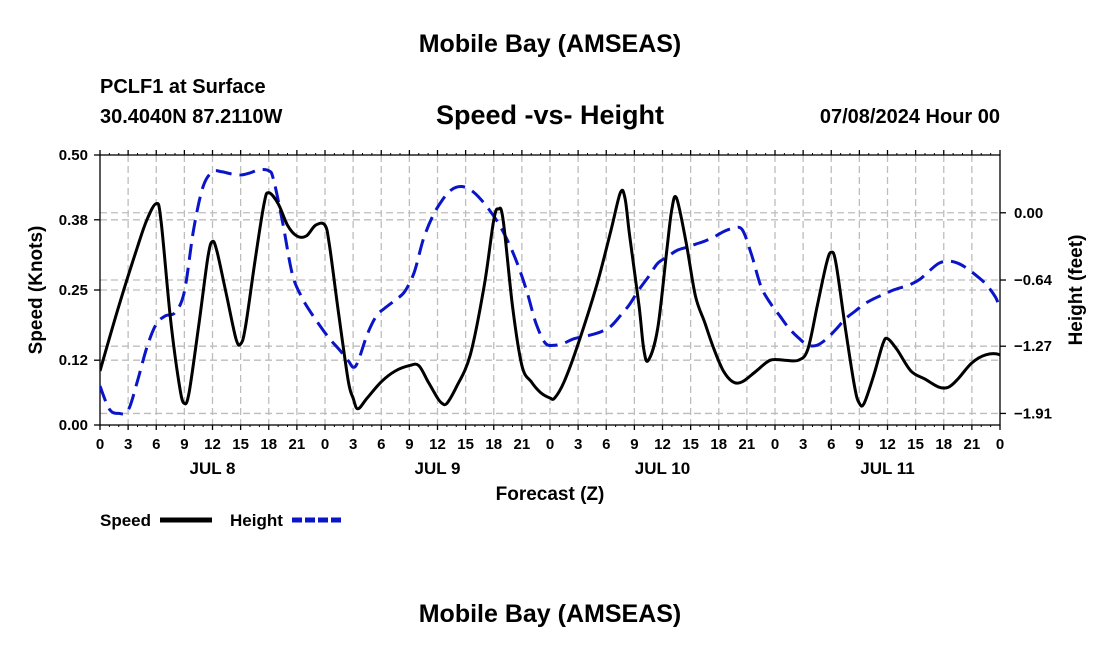 The width and height of the screenshot is (1100, 650). Describe the element at coordinates (662, 468) in the screenshot. I see `day-label: JUL 10` at that location.